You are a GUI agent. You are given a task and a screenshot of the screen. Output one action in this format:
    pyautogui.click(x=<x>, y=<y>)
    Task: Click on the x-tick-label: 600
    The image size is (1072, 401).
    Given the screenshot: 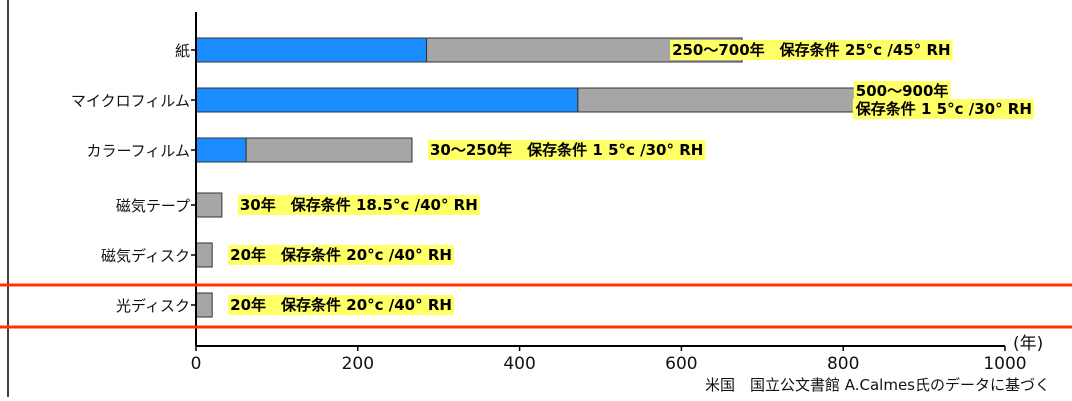 What is the action you would take?
    pyautogui.click(x=681, y=364)
    